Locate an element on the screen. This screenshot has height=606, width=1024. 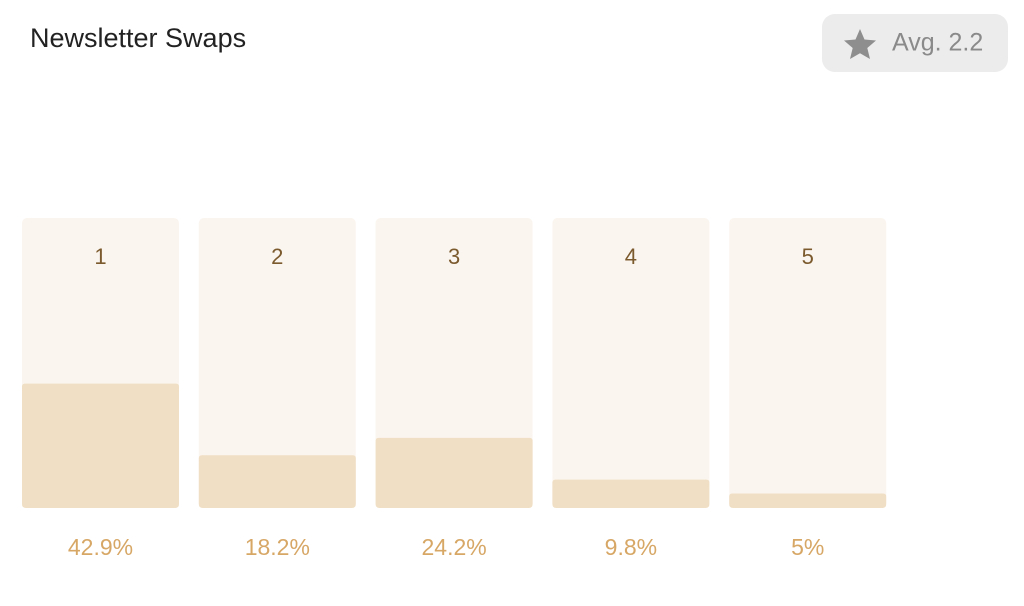
value-label: 5% is located at coordinates (807, 547).